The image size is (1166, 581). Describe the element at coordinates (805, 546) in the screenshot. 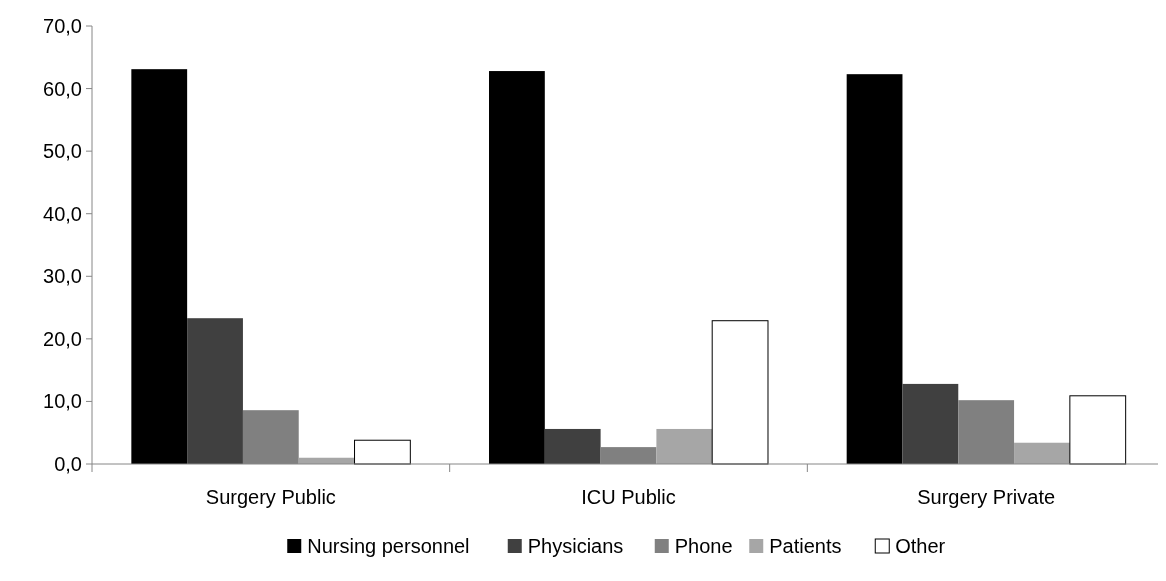

I see `legend-label: Patients` at that location.